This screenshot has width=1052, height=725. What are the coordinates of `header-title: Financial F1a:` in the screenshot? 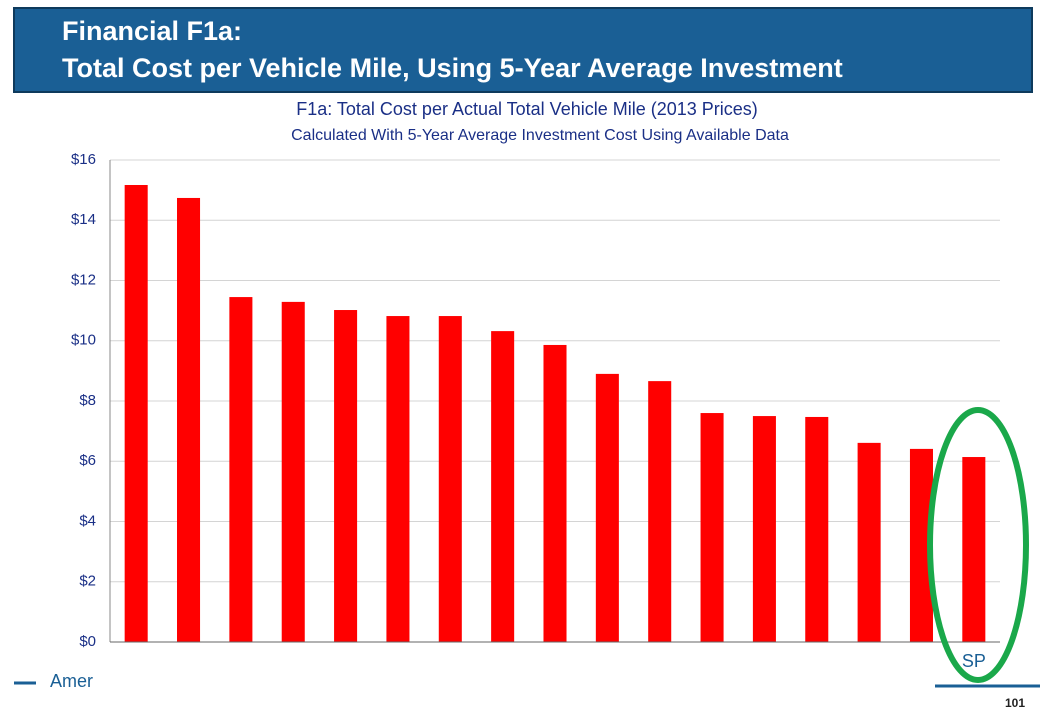 It's located at (152, 31).